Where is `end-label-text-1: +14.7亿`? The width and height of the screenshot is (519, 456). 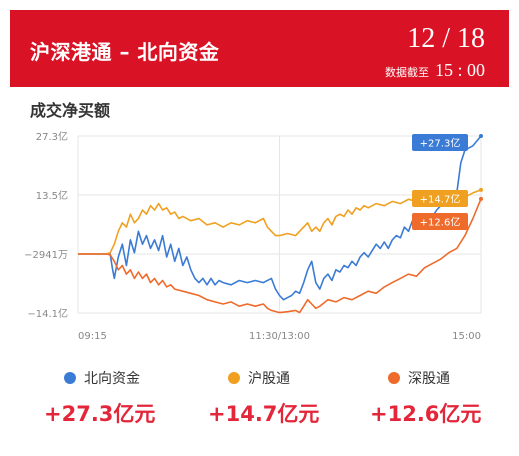
end-label-text-1: +14.7亿 is located at coordinates (440, 199).